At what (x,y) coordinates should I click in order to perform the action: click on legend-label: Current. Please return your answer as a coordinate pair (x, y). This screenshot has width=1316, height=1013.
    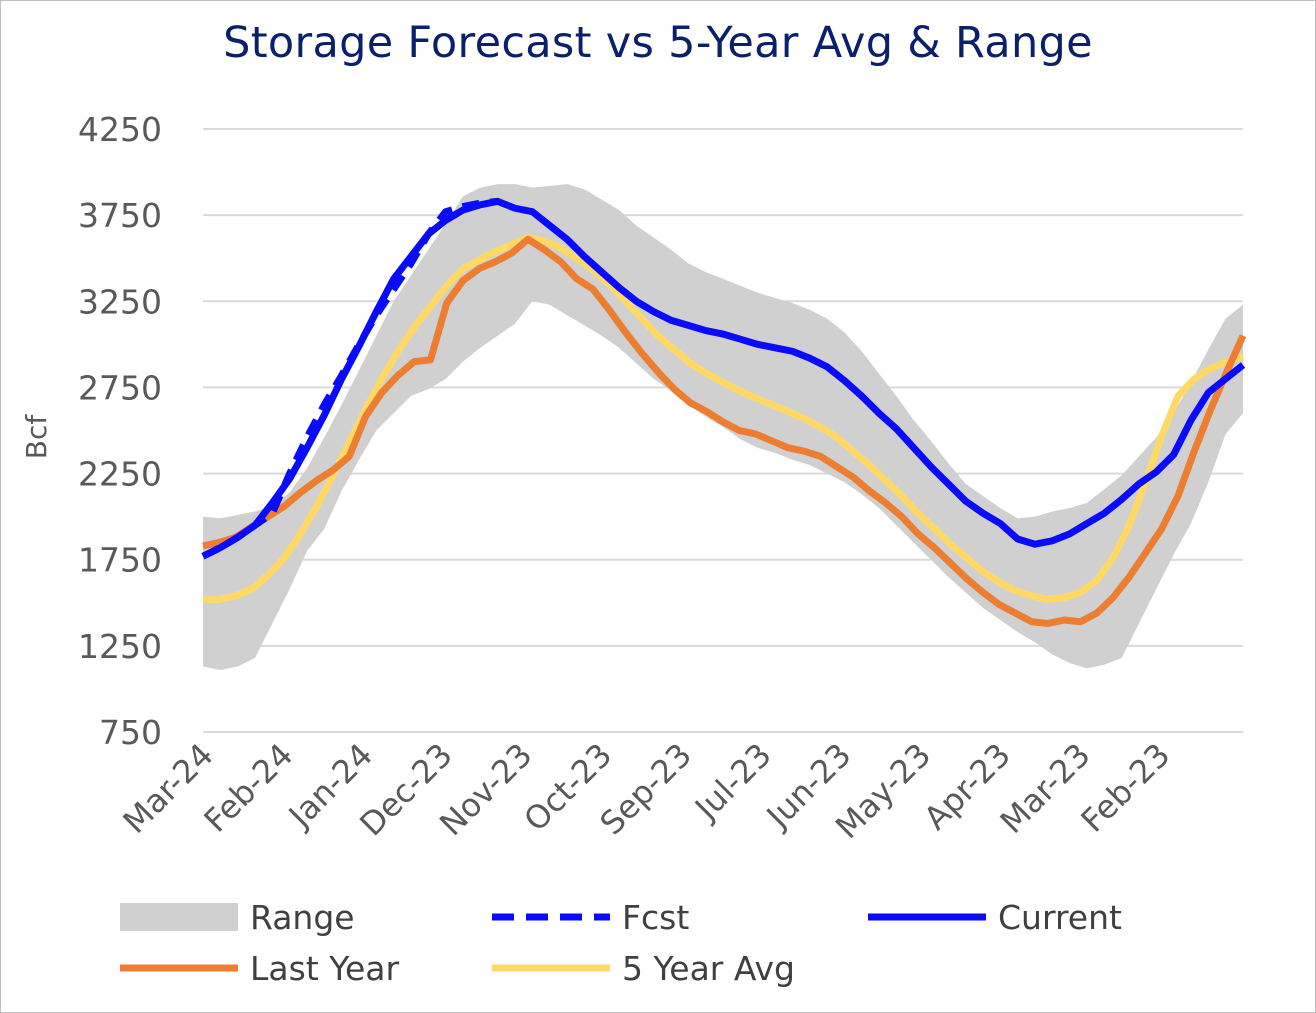
    Looking at the image, I should click on (1060, 917).